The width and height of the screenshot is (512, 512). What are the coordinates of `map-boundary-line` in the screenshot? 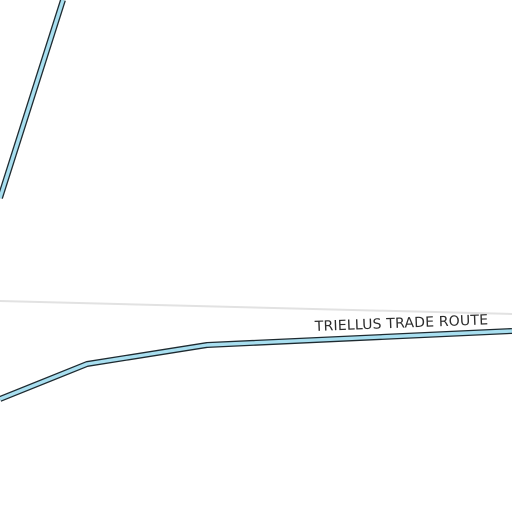 It's located at (256, 307).